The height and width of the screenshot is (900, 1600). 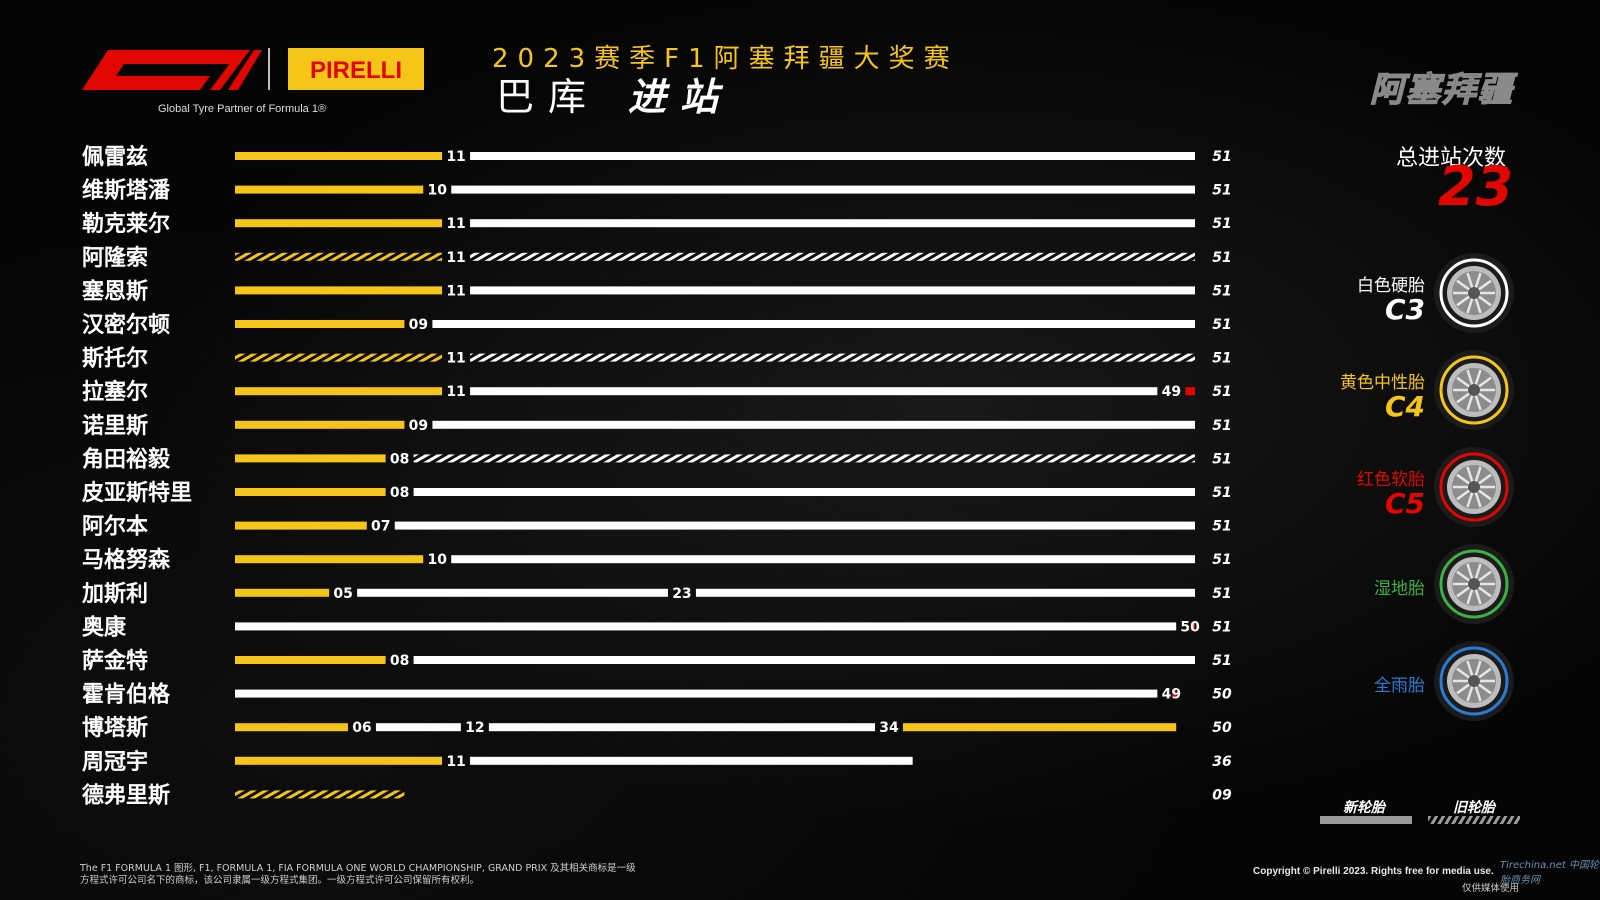 I want to click on driver-row: 塞恩斯 11 51, so click(x=657, y=291).